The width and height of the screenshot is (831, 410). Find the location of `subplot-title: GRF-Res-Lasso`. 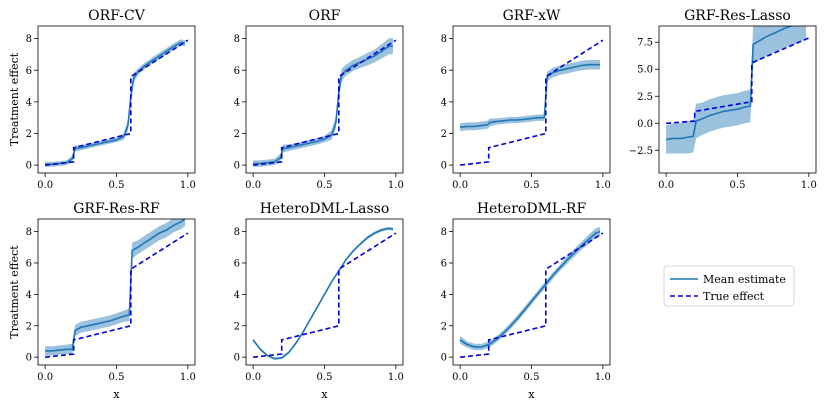

subplot-title: GRF-Res-Lasso is located at coordinates (737, 16).